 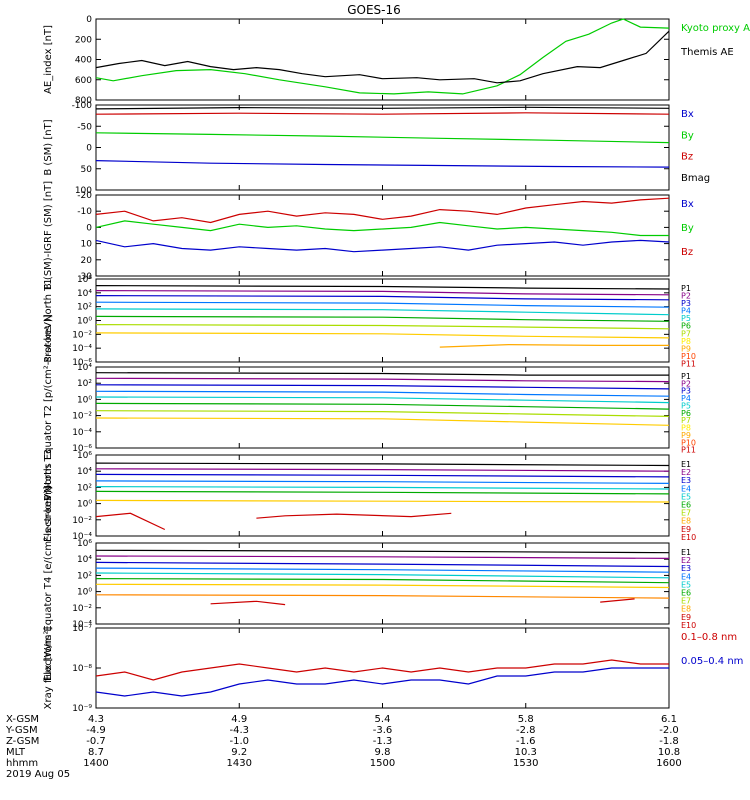 I want to click on y-tick-label: 10⁻⁶, so click(x=82, y=449).